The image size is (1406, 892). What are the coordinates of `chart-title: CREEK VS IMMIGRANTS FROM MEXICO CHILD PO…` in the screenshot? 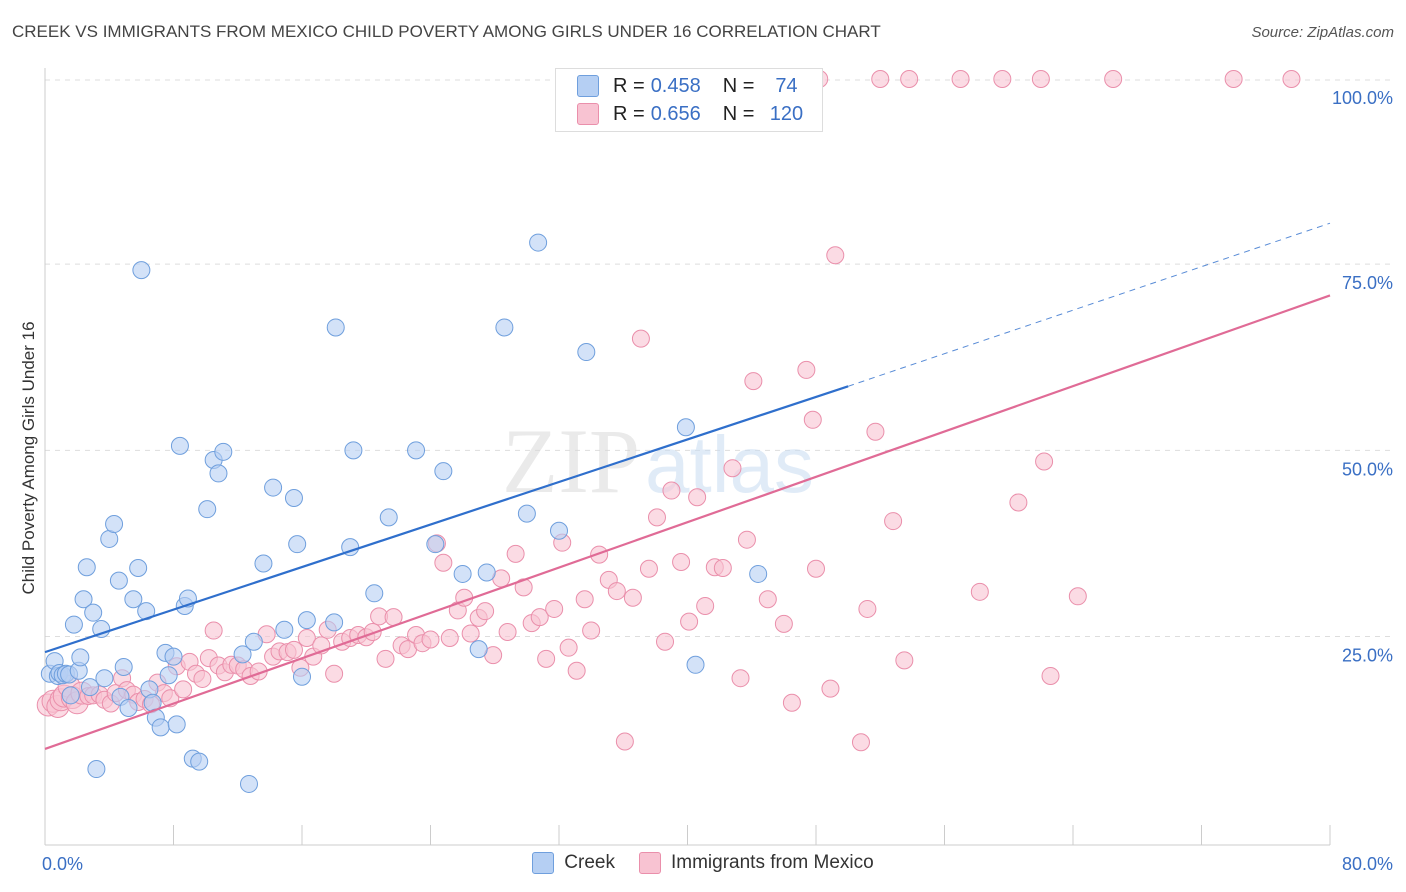 It's located at (446, 31).